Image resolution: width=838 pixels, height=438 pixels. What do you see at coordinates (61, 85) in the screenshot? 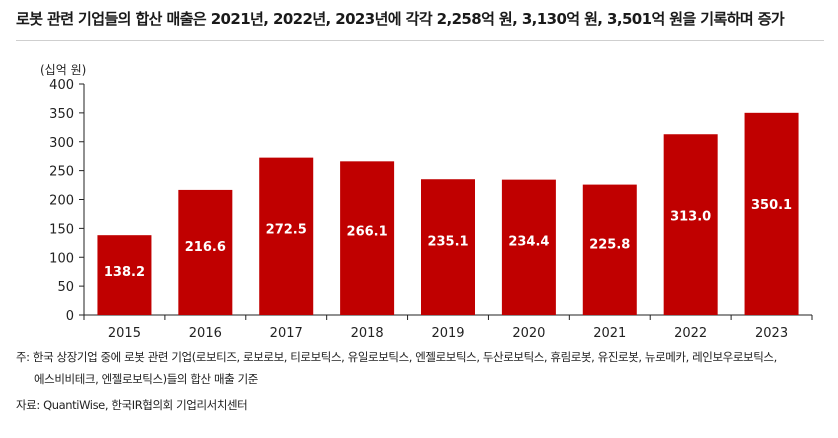
I see `y-tick-label: 400` at bounding box center [61, 85].